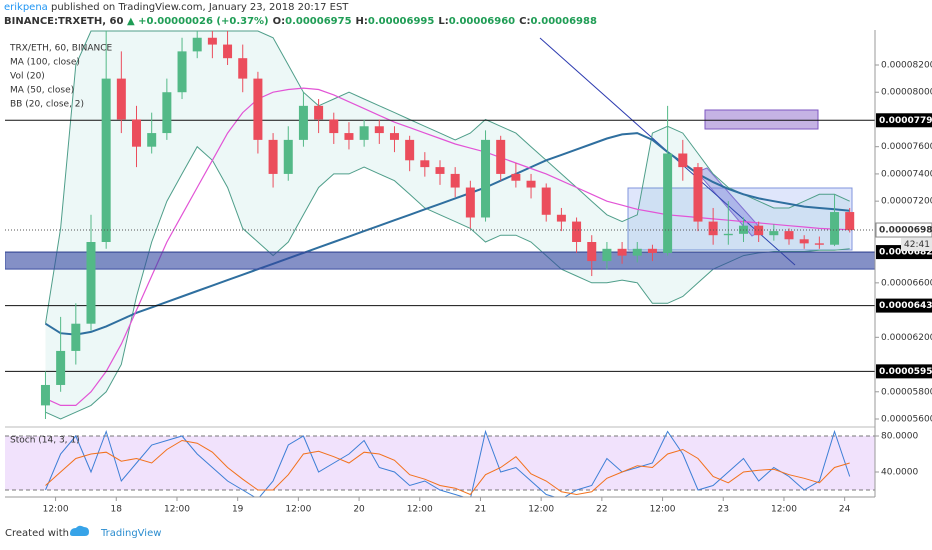 The image size is (932, 550). I want to click on y-tick-label: 0.00007200, so click(906, 202).